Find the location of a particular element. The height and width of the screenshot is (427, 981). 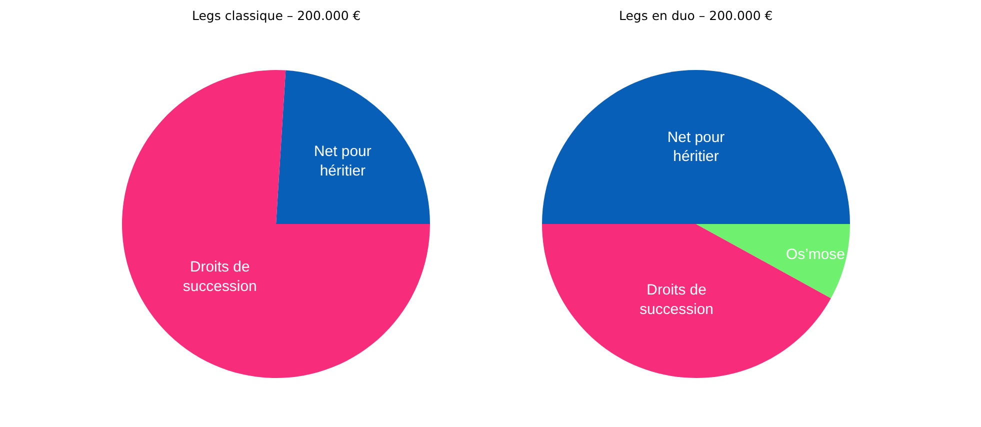

slice-label: Os’mose is located at coordinates (815, 255).